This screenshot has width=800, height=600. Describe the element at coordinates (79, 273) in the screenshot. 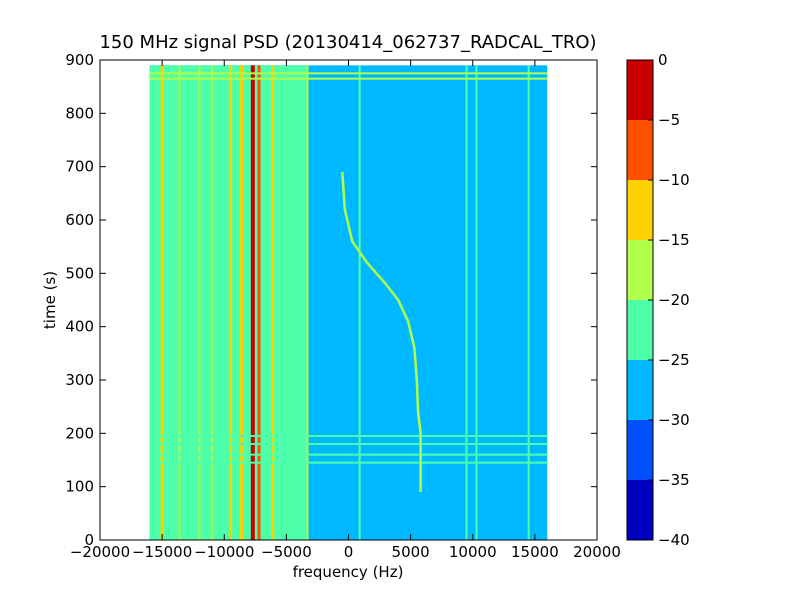

I see `y-tick-label: 500` at that location.